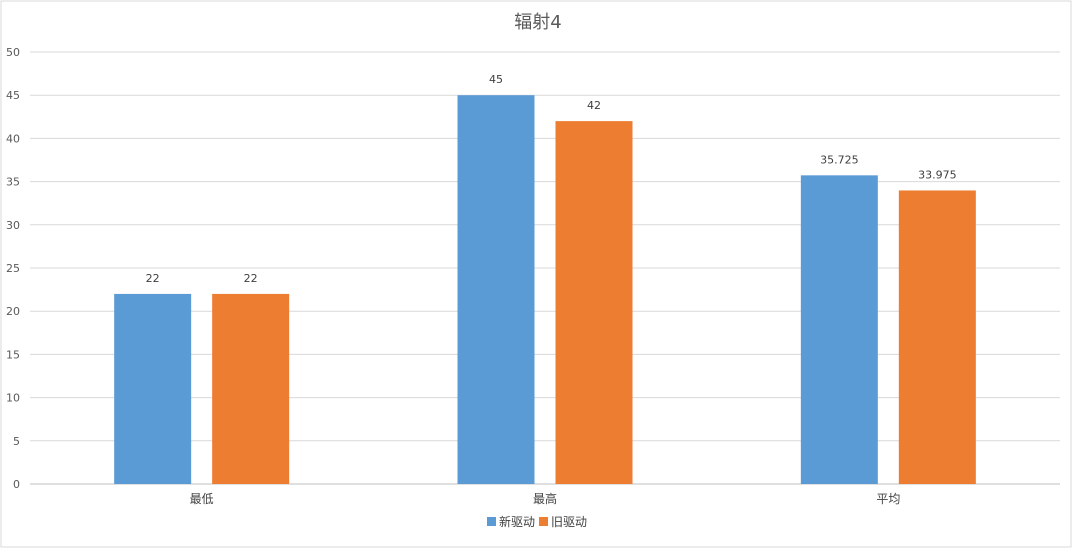 This screenshot has width=1077, height=555. Describe the element at coordinates (13, 398) in the screenshot. I see `y-tick-label: 10` at that location.